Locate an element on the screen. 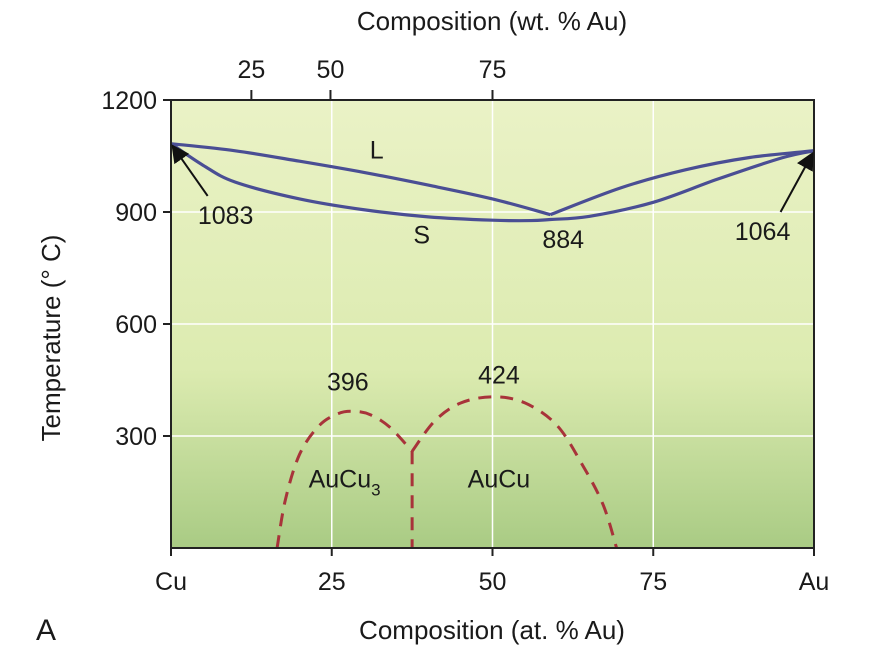 This screenshot has height=659, width=880. x2-tick-label-1: 50 is located at coordinates (331, 70).